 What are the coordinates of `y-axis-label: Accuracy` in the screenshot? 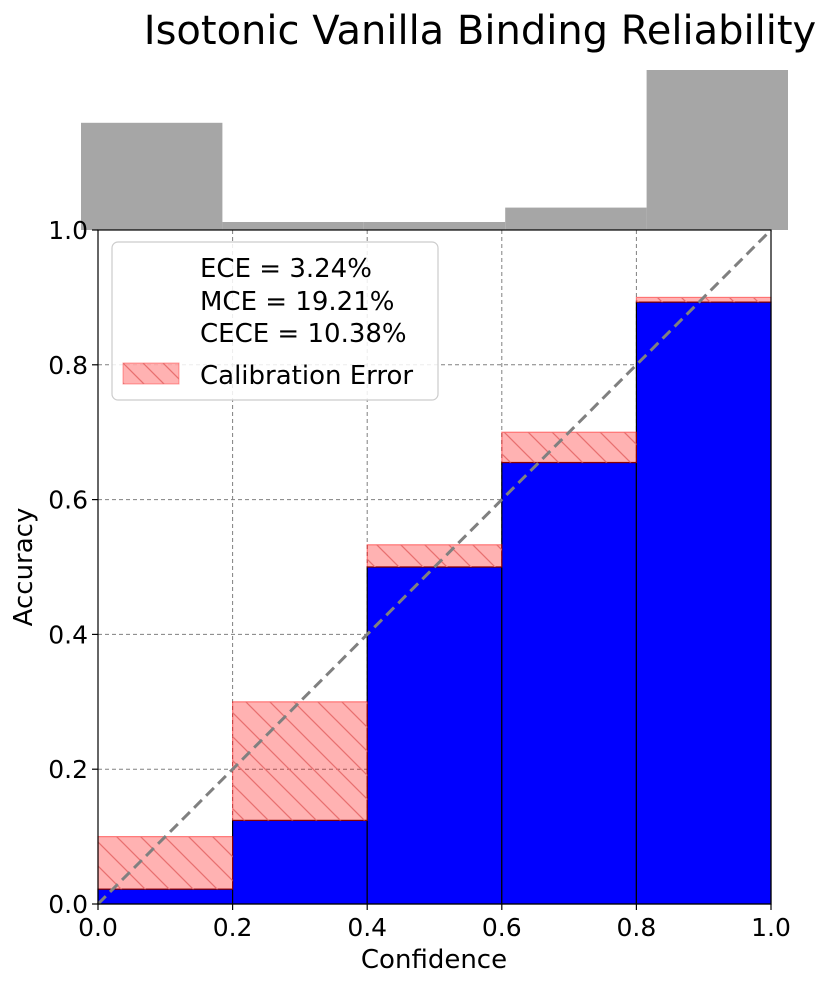 It's located at (24, 567).